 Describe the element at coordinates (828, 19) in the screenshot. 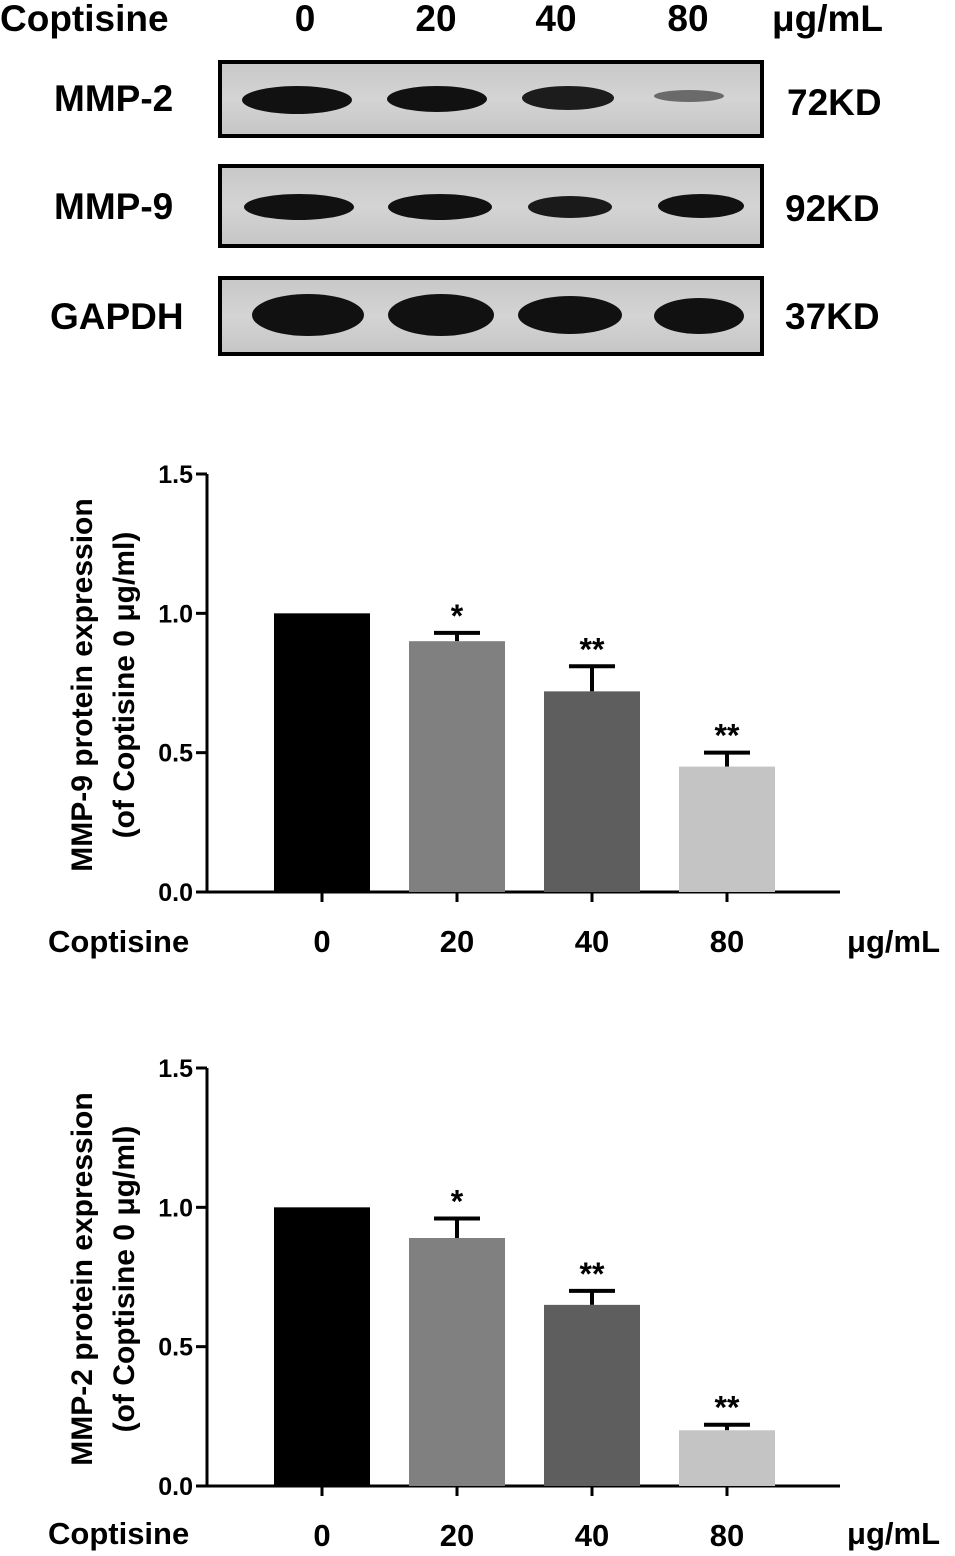

I see `blot-unit-label: μg/mL` at that location.